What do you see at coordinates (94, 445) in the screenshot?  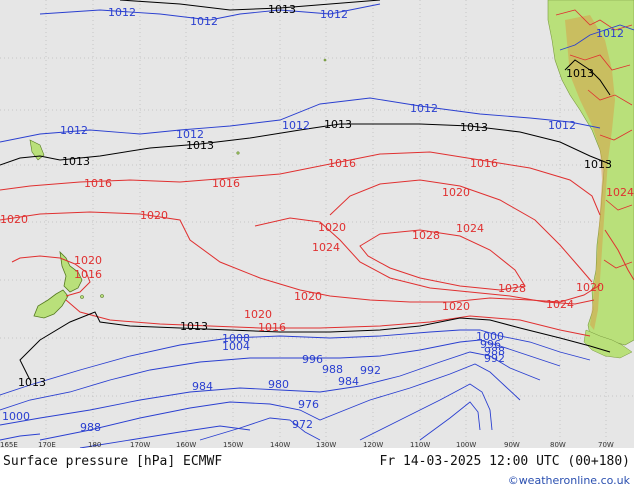 I see `longitude-tick-label: 180` at bounding box center [94, 445].